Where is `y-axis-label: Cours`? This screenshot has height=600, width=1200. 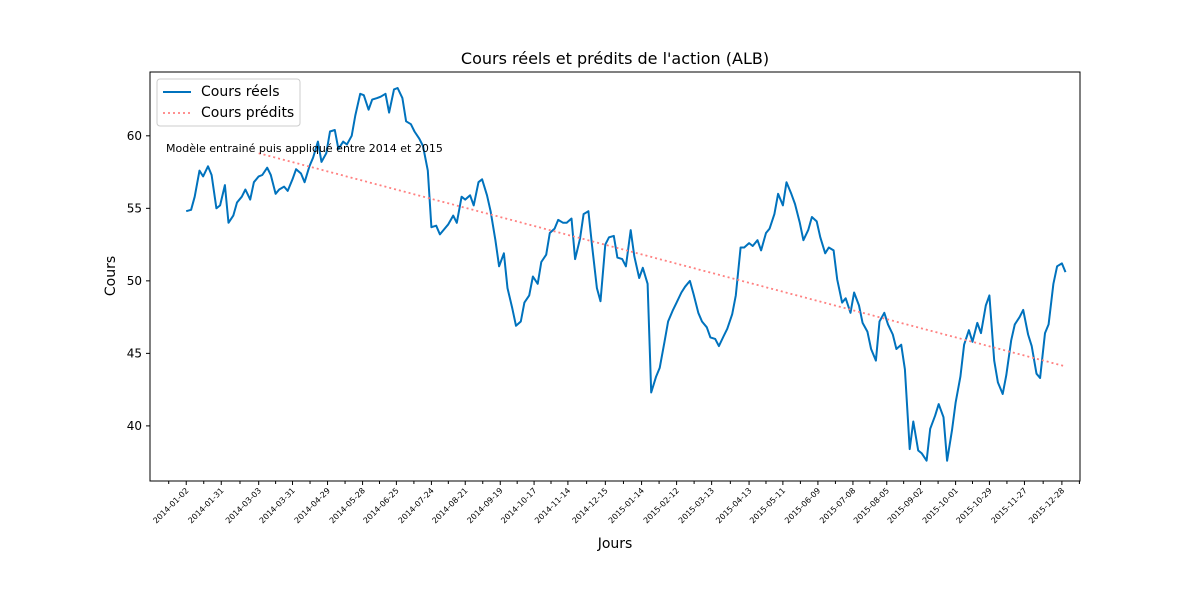 y-axis-label: Cours is located at coordinates (111, 276).